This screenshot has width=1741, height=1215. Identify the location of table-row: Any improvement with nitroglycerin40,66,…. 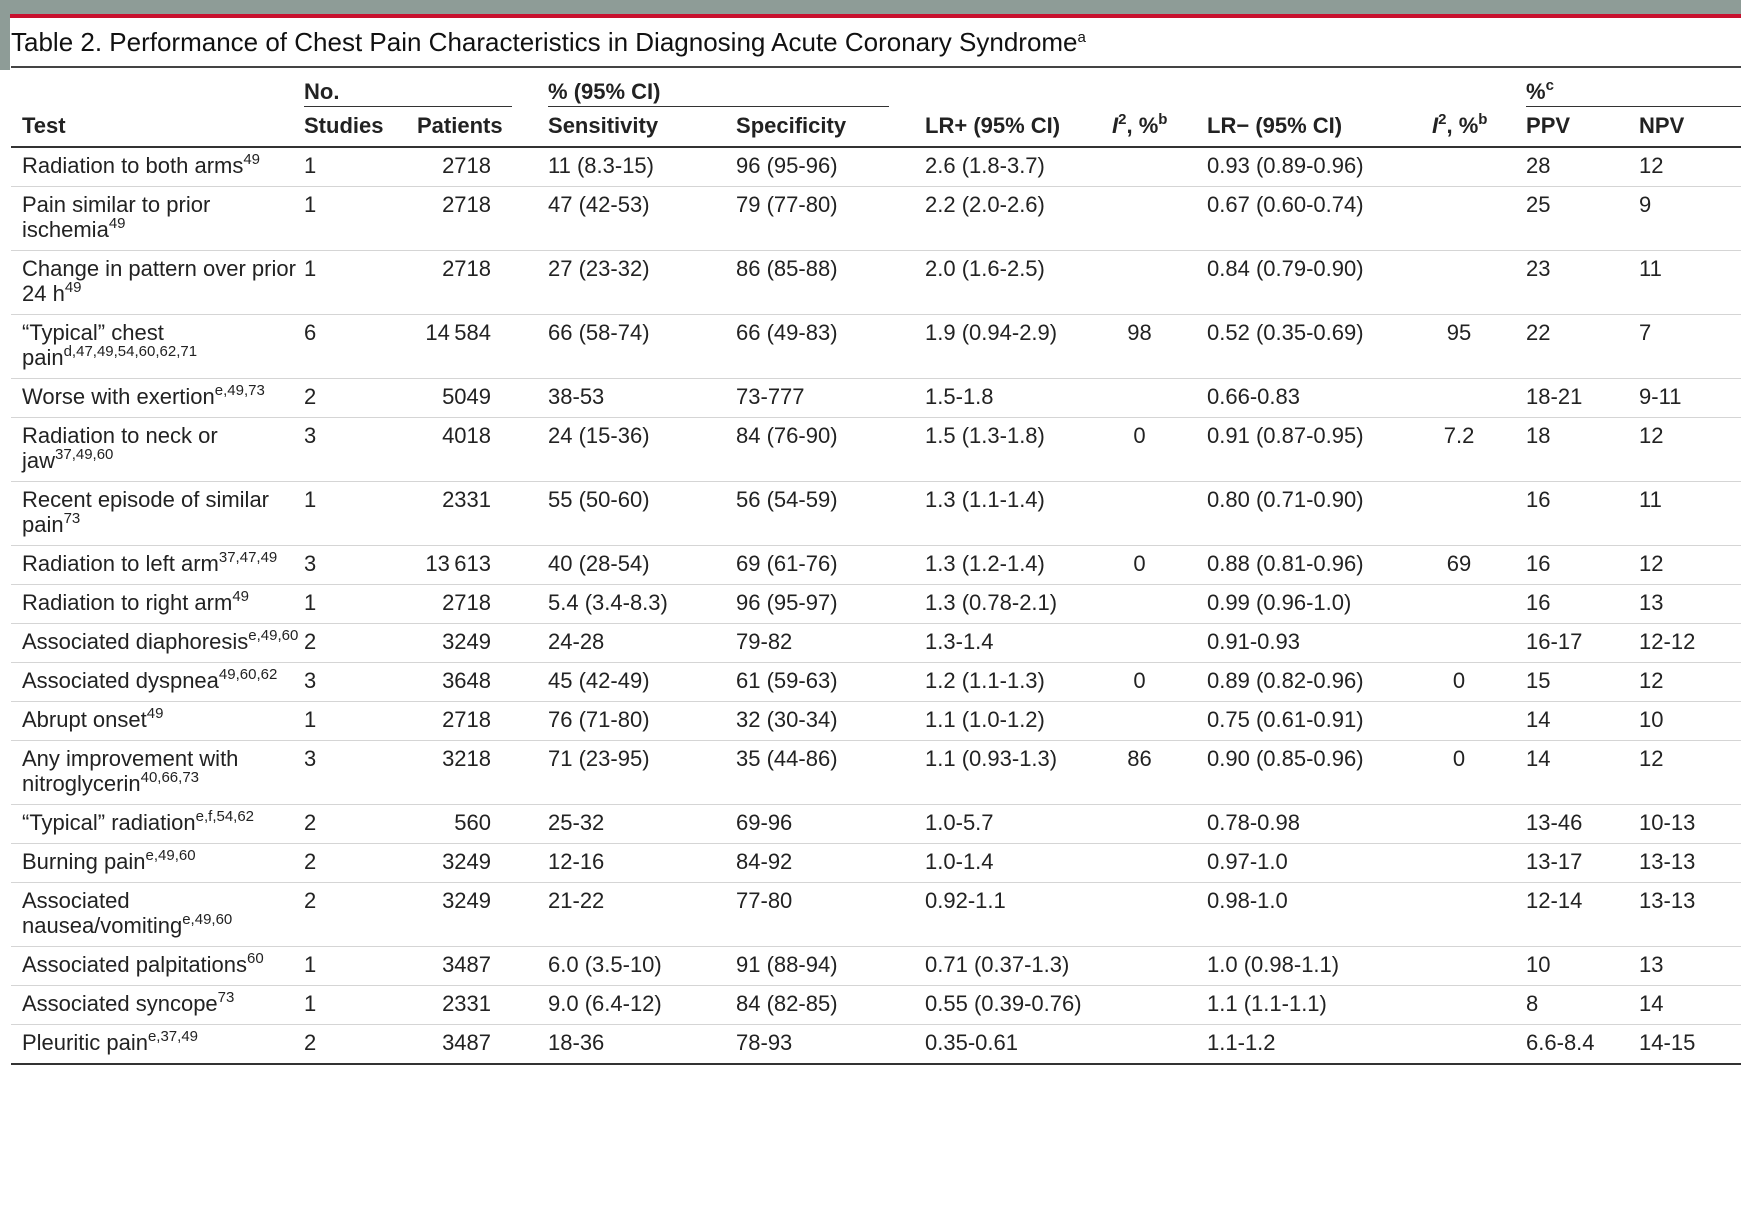
(876, 772).